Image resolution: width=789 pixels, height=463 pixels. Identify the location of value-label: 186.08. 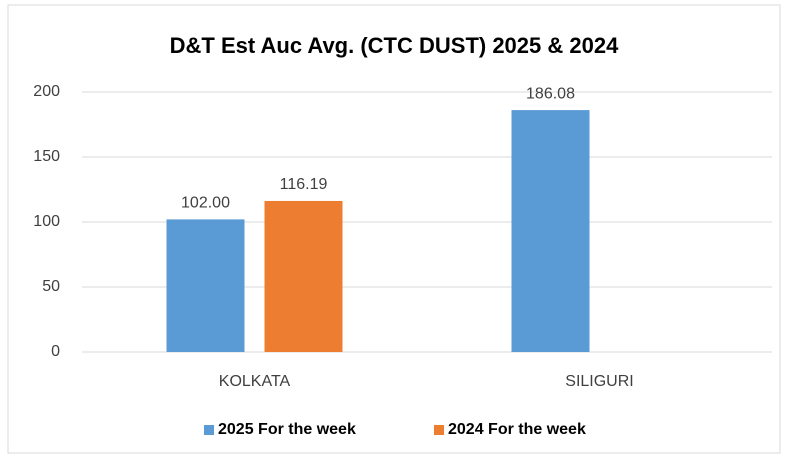
(550, 93).